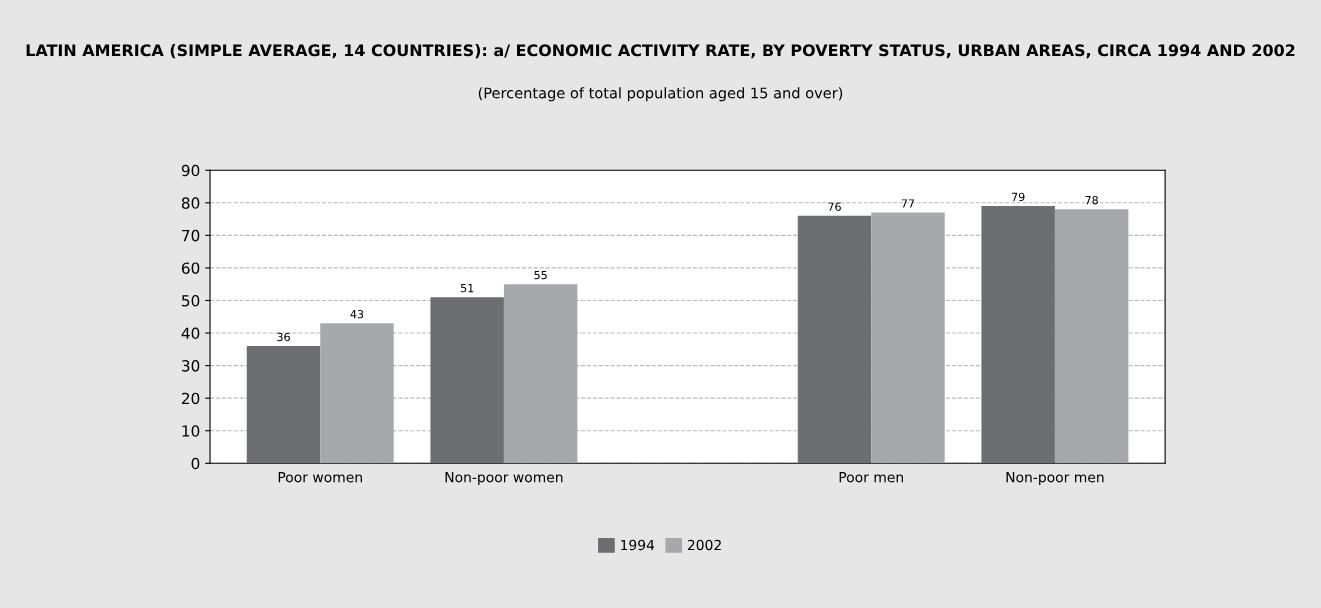  I want to click on chart-title: LATIN AMERICA (SIMPLE AVERAGE, 14 COUNTRIES): a/ ECONOMIC ACTIVITY RATE, BY POVERTY STATUS, URBAN AREAS, CIRCA 1994 AND 2002, so click(660, 51).